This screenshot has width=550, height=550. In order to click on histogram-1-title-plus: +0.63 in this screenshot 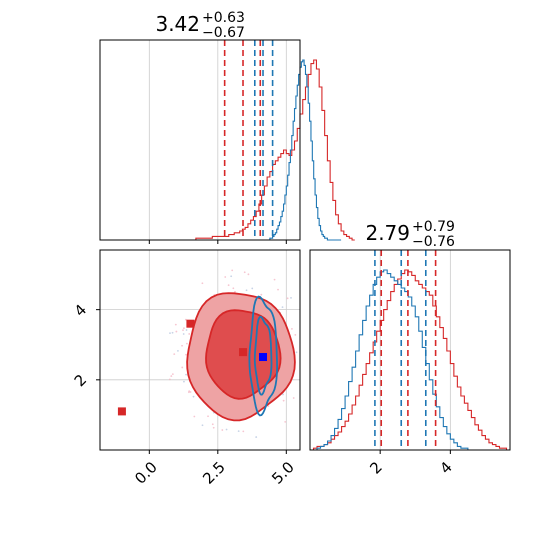, I will do `click(223, 18)`.